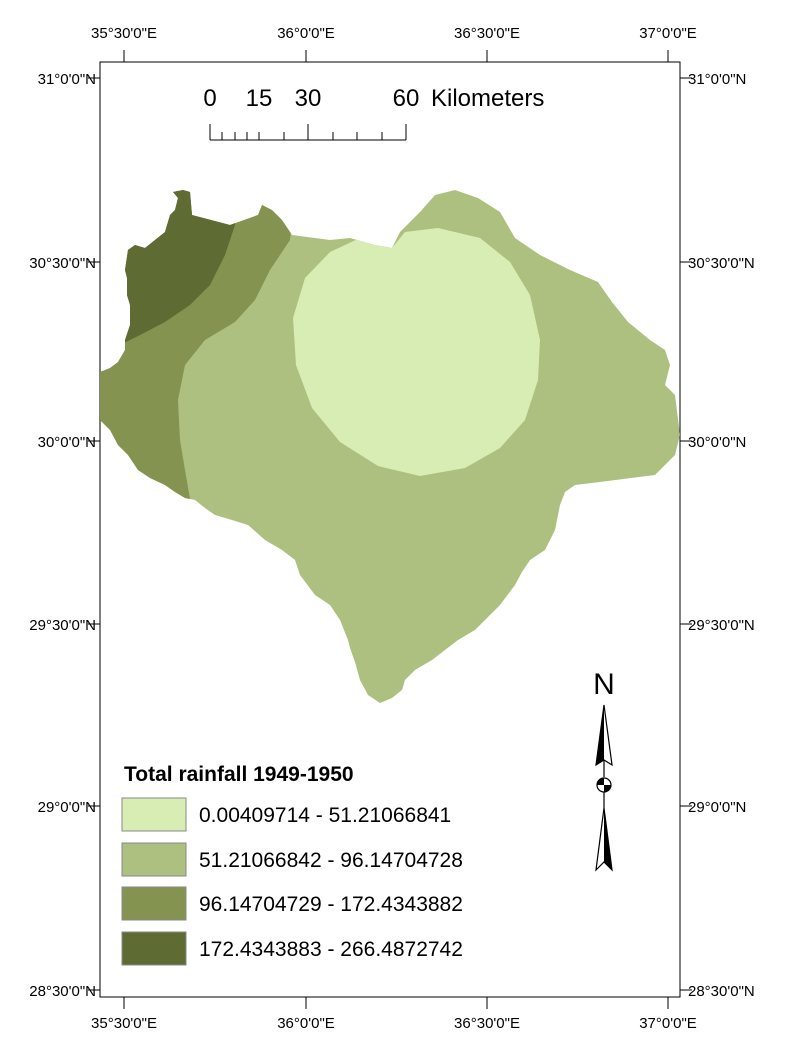 Image resolution: width=794 pixels, height=1040 pixels. What do you see at coordinates (62, 991) in the screenshot?
I see `left-lat-label: 28°30'0"N` at bounding box center [62, 991].